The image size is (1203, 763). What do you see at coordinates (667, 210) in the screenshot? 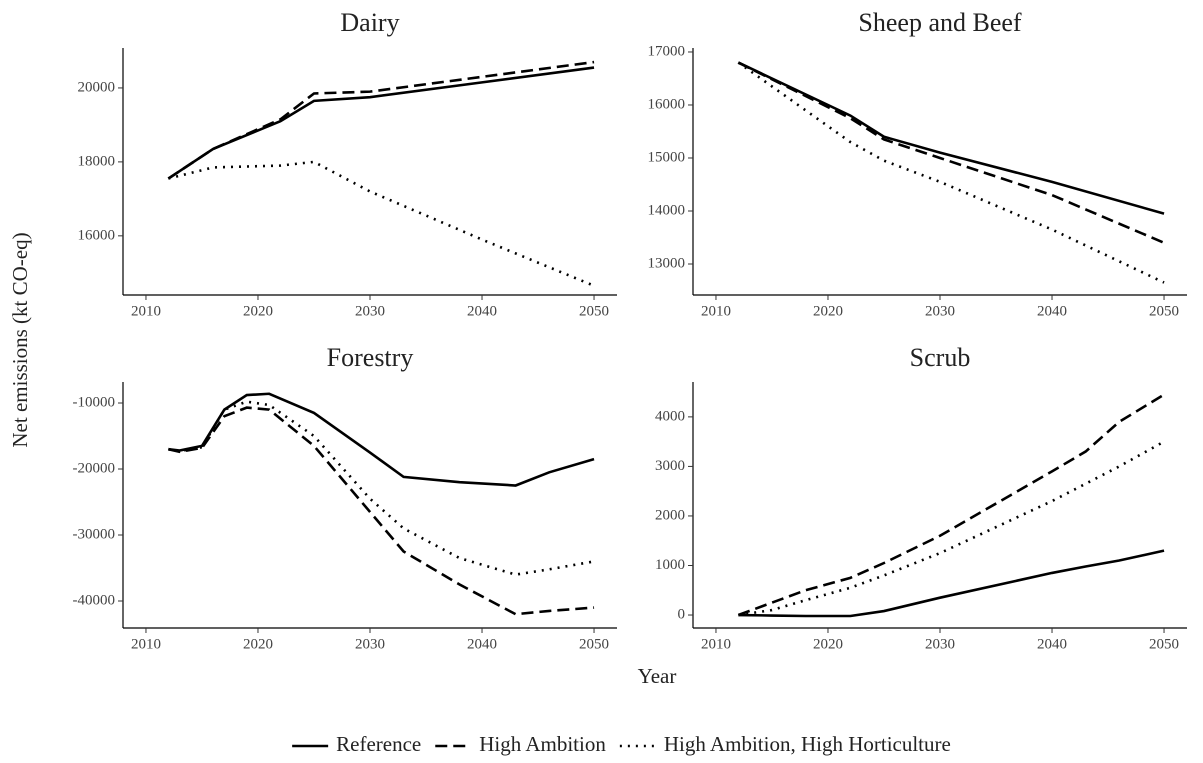
I see `y-tick-label: 14000` at bounding box center [667, 210].